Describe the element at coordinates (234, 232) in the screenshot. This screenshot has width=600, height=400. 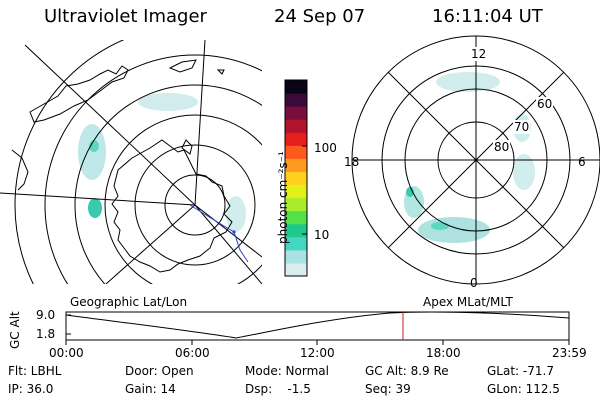
I see `subsatellite-point` at that location.